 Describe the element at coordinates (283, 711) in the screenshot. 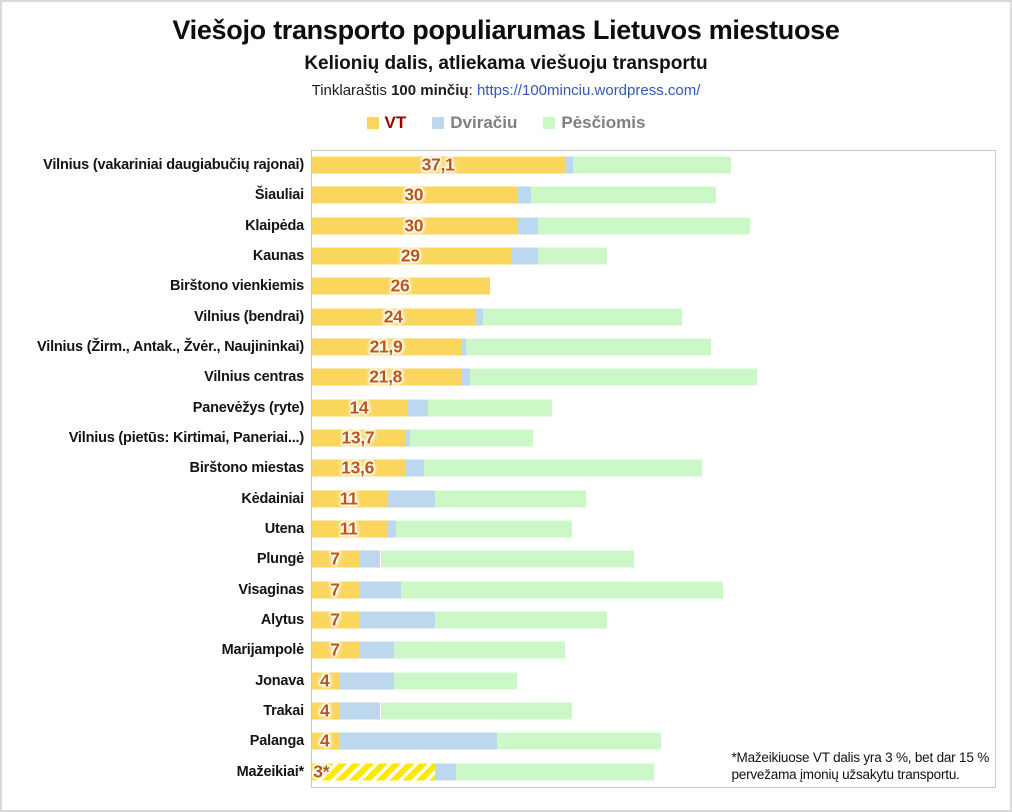

I see `category-label: Trakai` at that location.